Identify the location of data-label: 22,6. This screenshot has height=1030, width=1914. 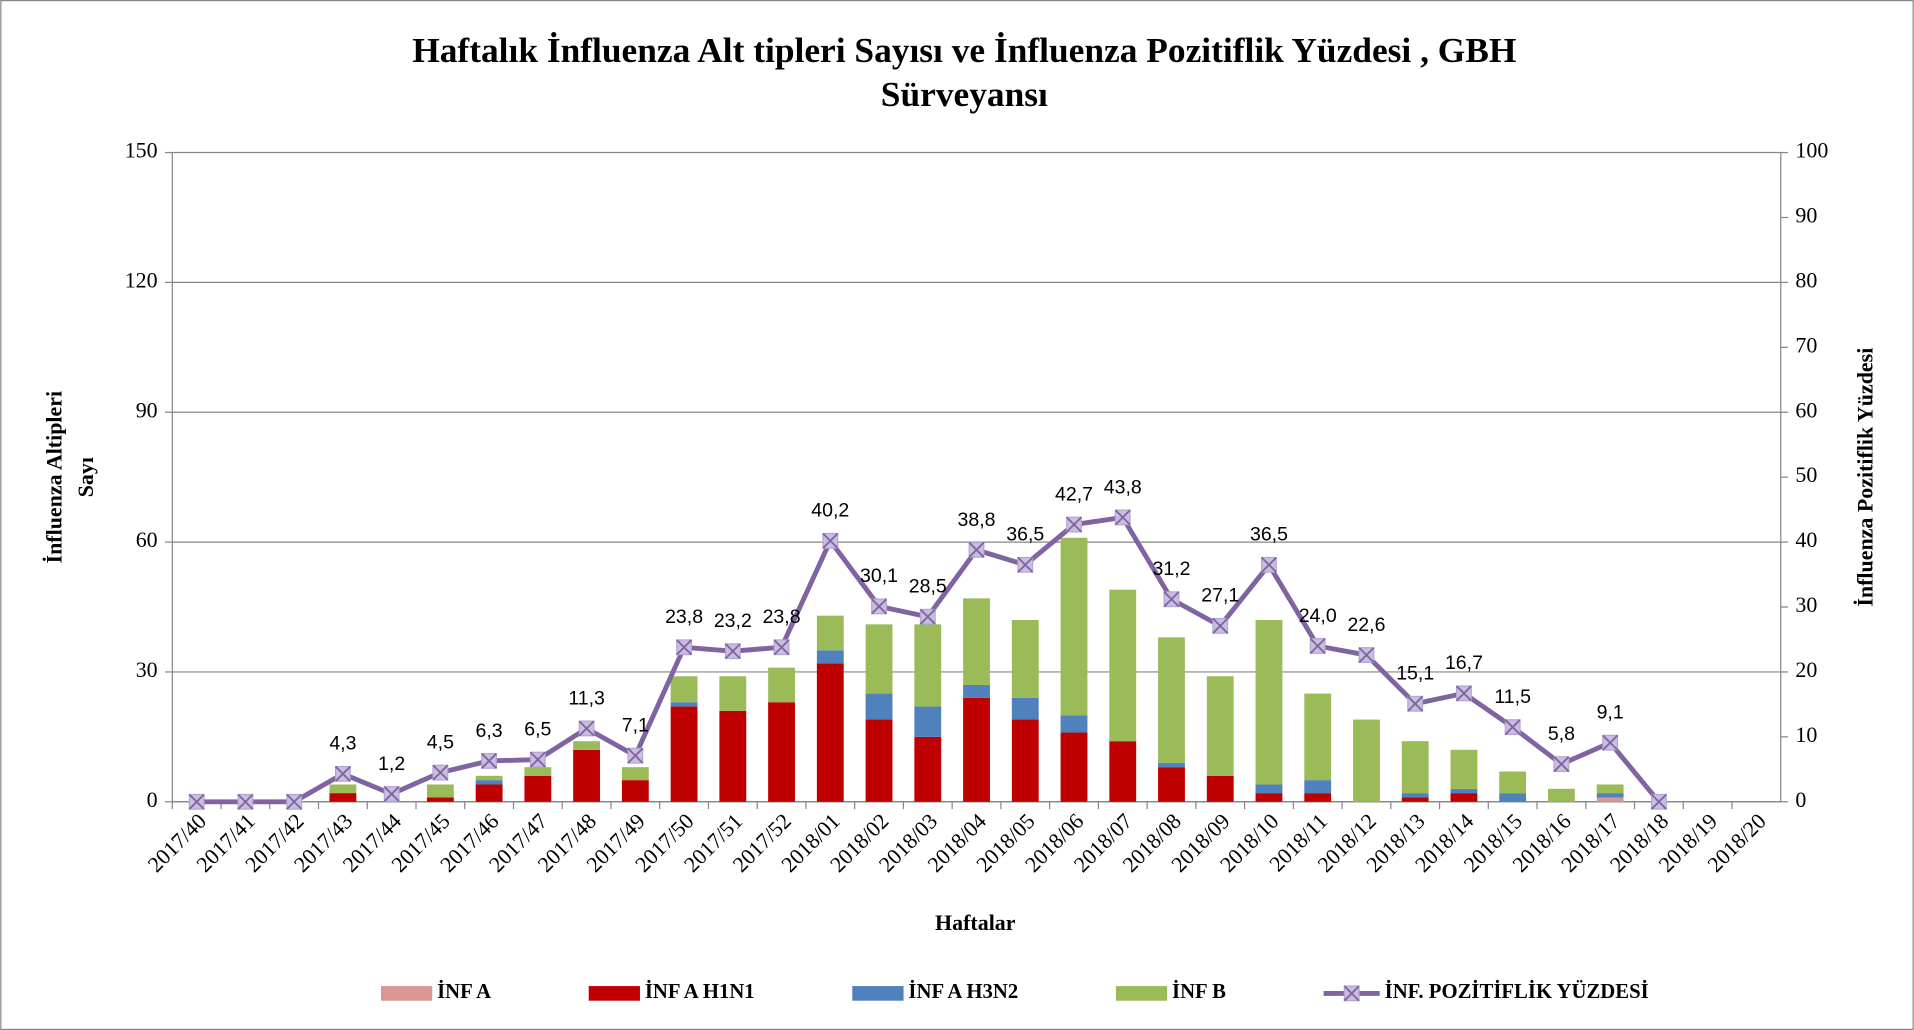
(1366, 625).